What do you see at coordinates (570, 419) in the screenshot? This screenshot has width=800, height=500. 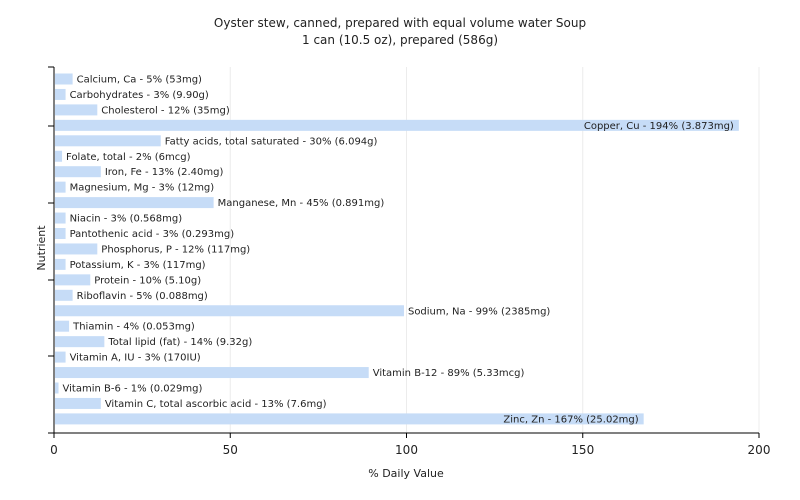 I see `bar-label: Zinc, Zn - 167% (25.02mg)` at bounding box center [570, 419].